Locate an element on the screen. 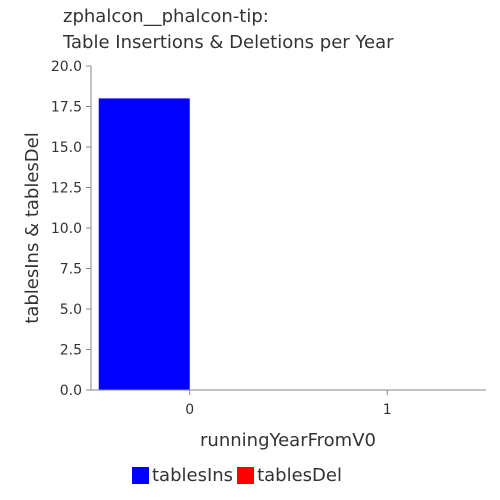 The height and width of the screenshot is (500, 500). legend: tablesIns tablesDel is located at coordinates (239, 475).